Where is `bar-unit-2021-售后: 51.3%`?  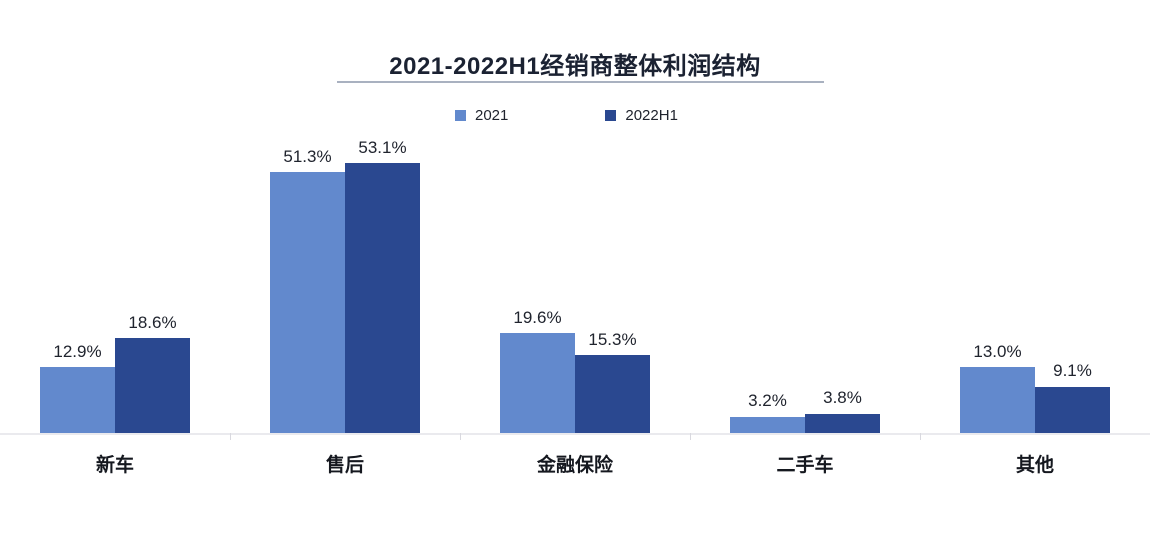
bar-unit-2021-售后: 51.3% is located at coordinates (307, 276).